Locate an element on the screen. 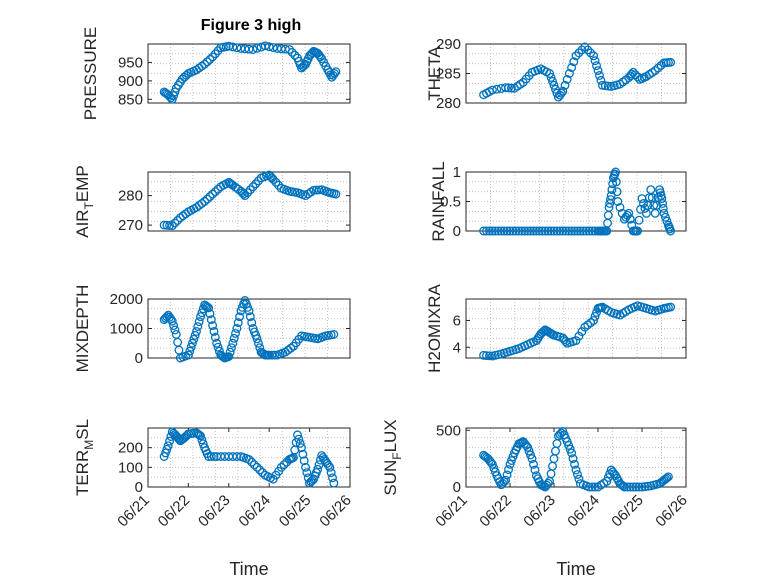 The width and height of the screenshot is (778, 583). y-axis-label: THETA is located at coordinates (434, 73).